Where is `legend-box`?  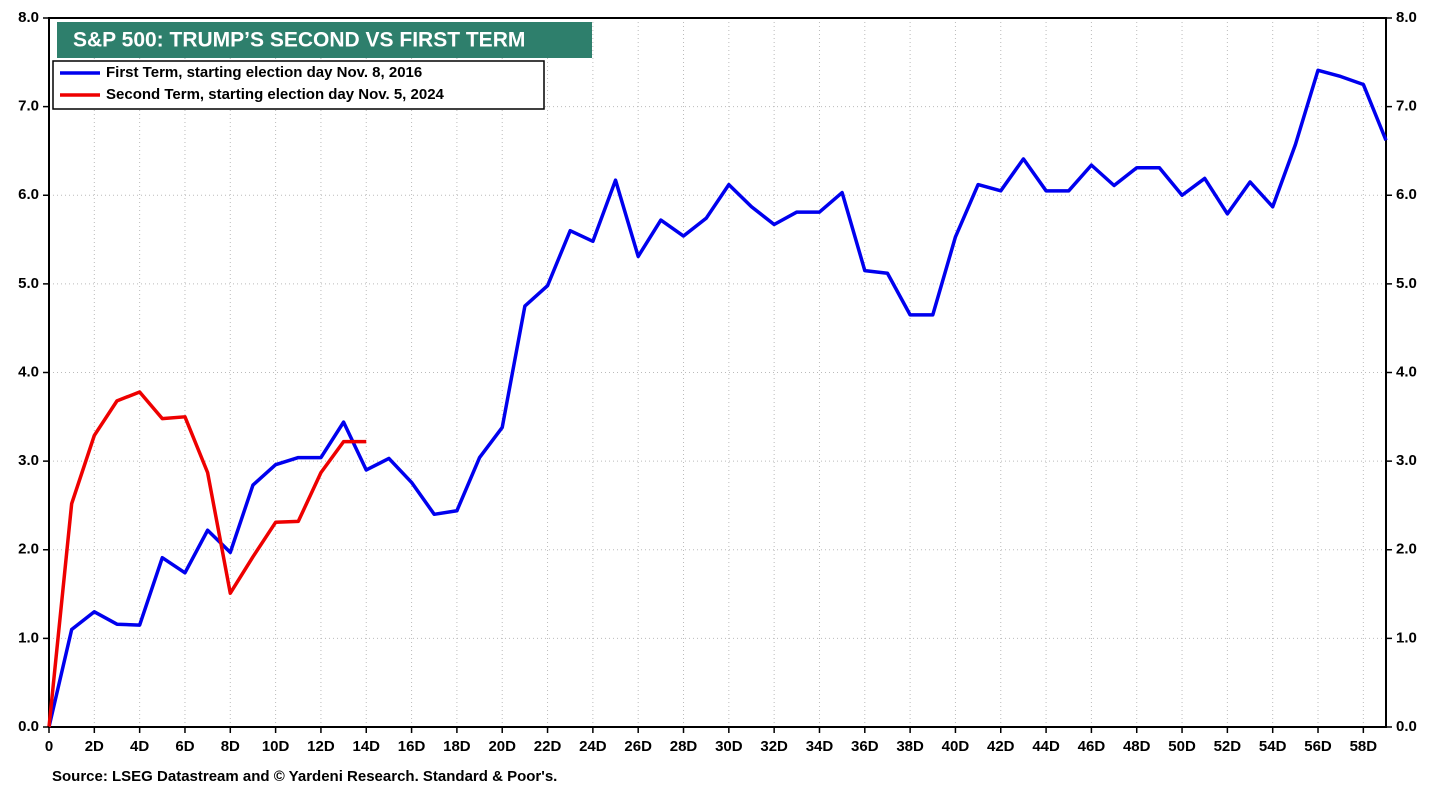 legend-box is located at coordinates (298, 85).